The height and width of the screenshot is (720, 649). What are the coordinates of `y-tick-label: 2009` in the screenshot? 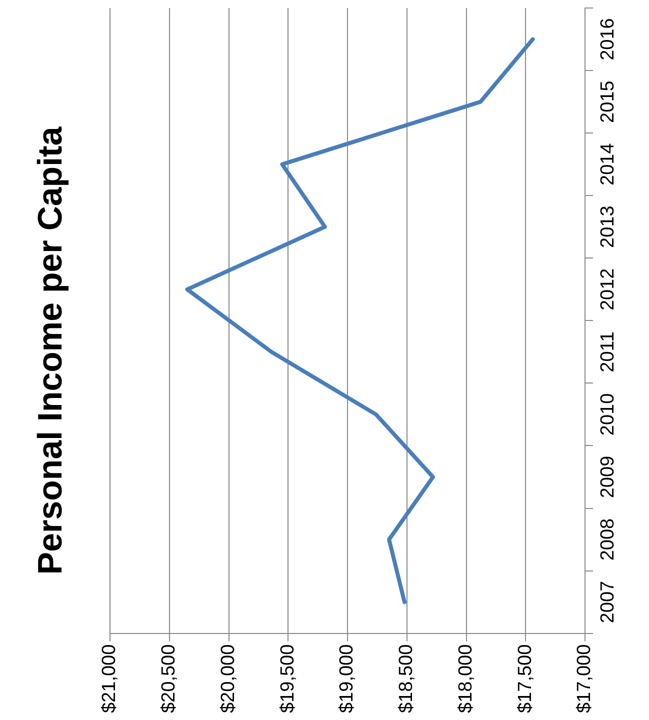 It's located at (608, 477).